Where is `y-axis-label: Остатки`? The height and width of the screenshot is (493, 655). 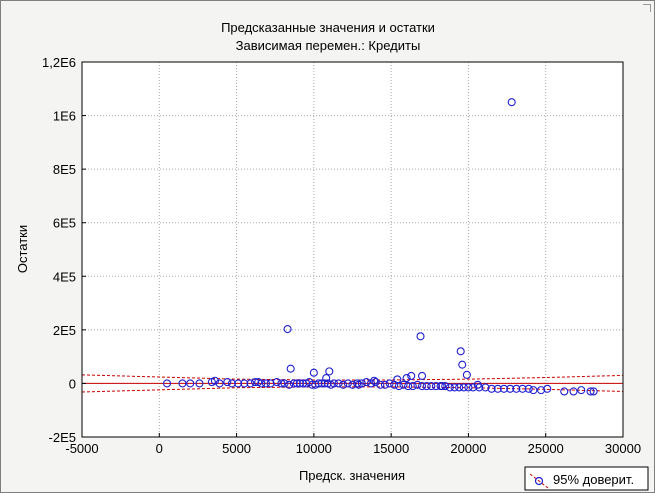
y-axis-label: Остатки is located at coordinates (22, 249).